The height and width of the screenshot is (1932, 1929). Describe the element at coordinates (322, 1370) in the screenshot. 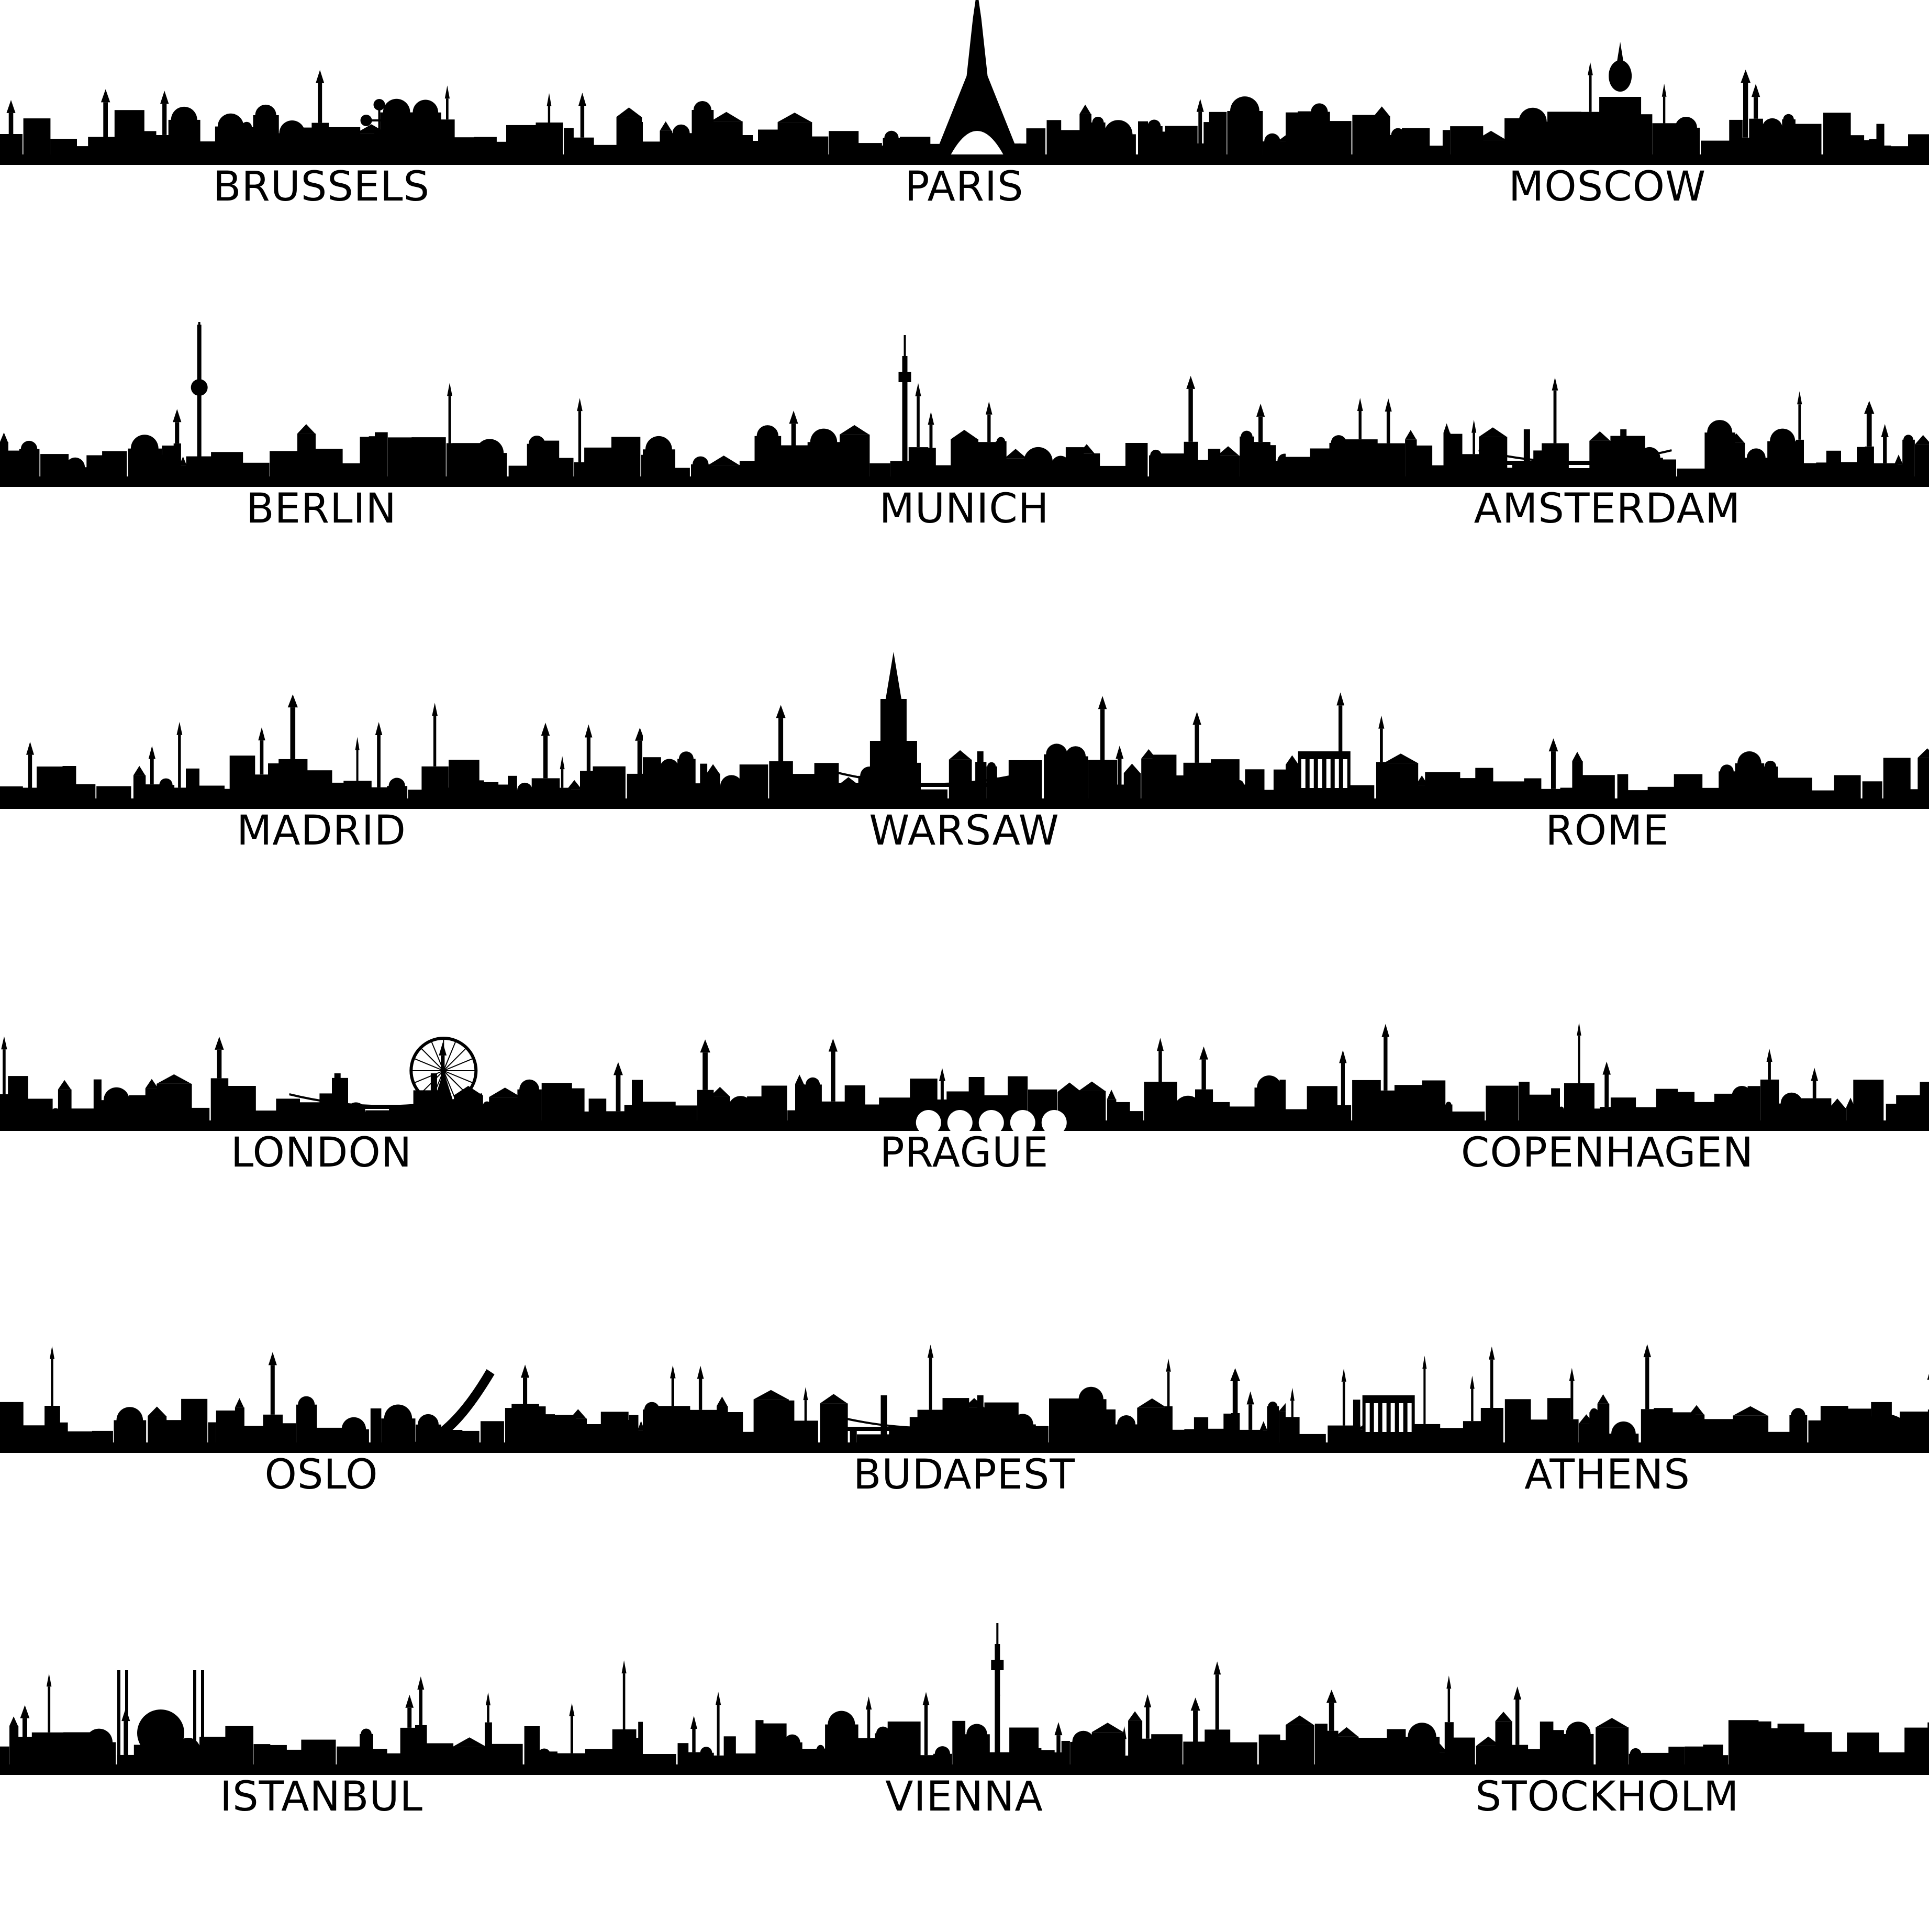

I see `oslo-skyline-icon` at that location.